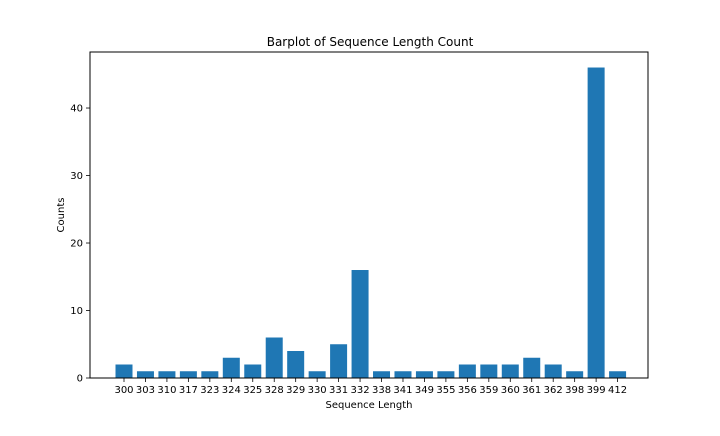 The image size is (720, 436). Describe the element at coordinates (252, 390) in the screenshot. I see `x-tick-label: 325` at that location.